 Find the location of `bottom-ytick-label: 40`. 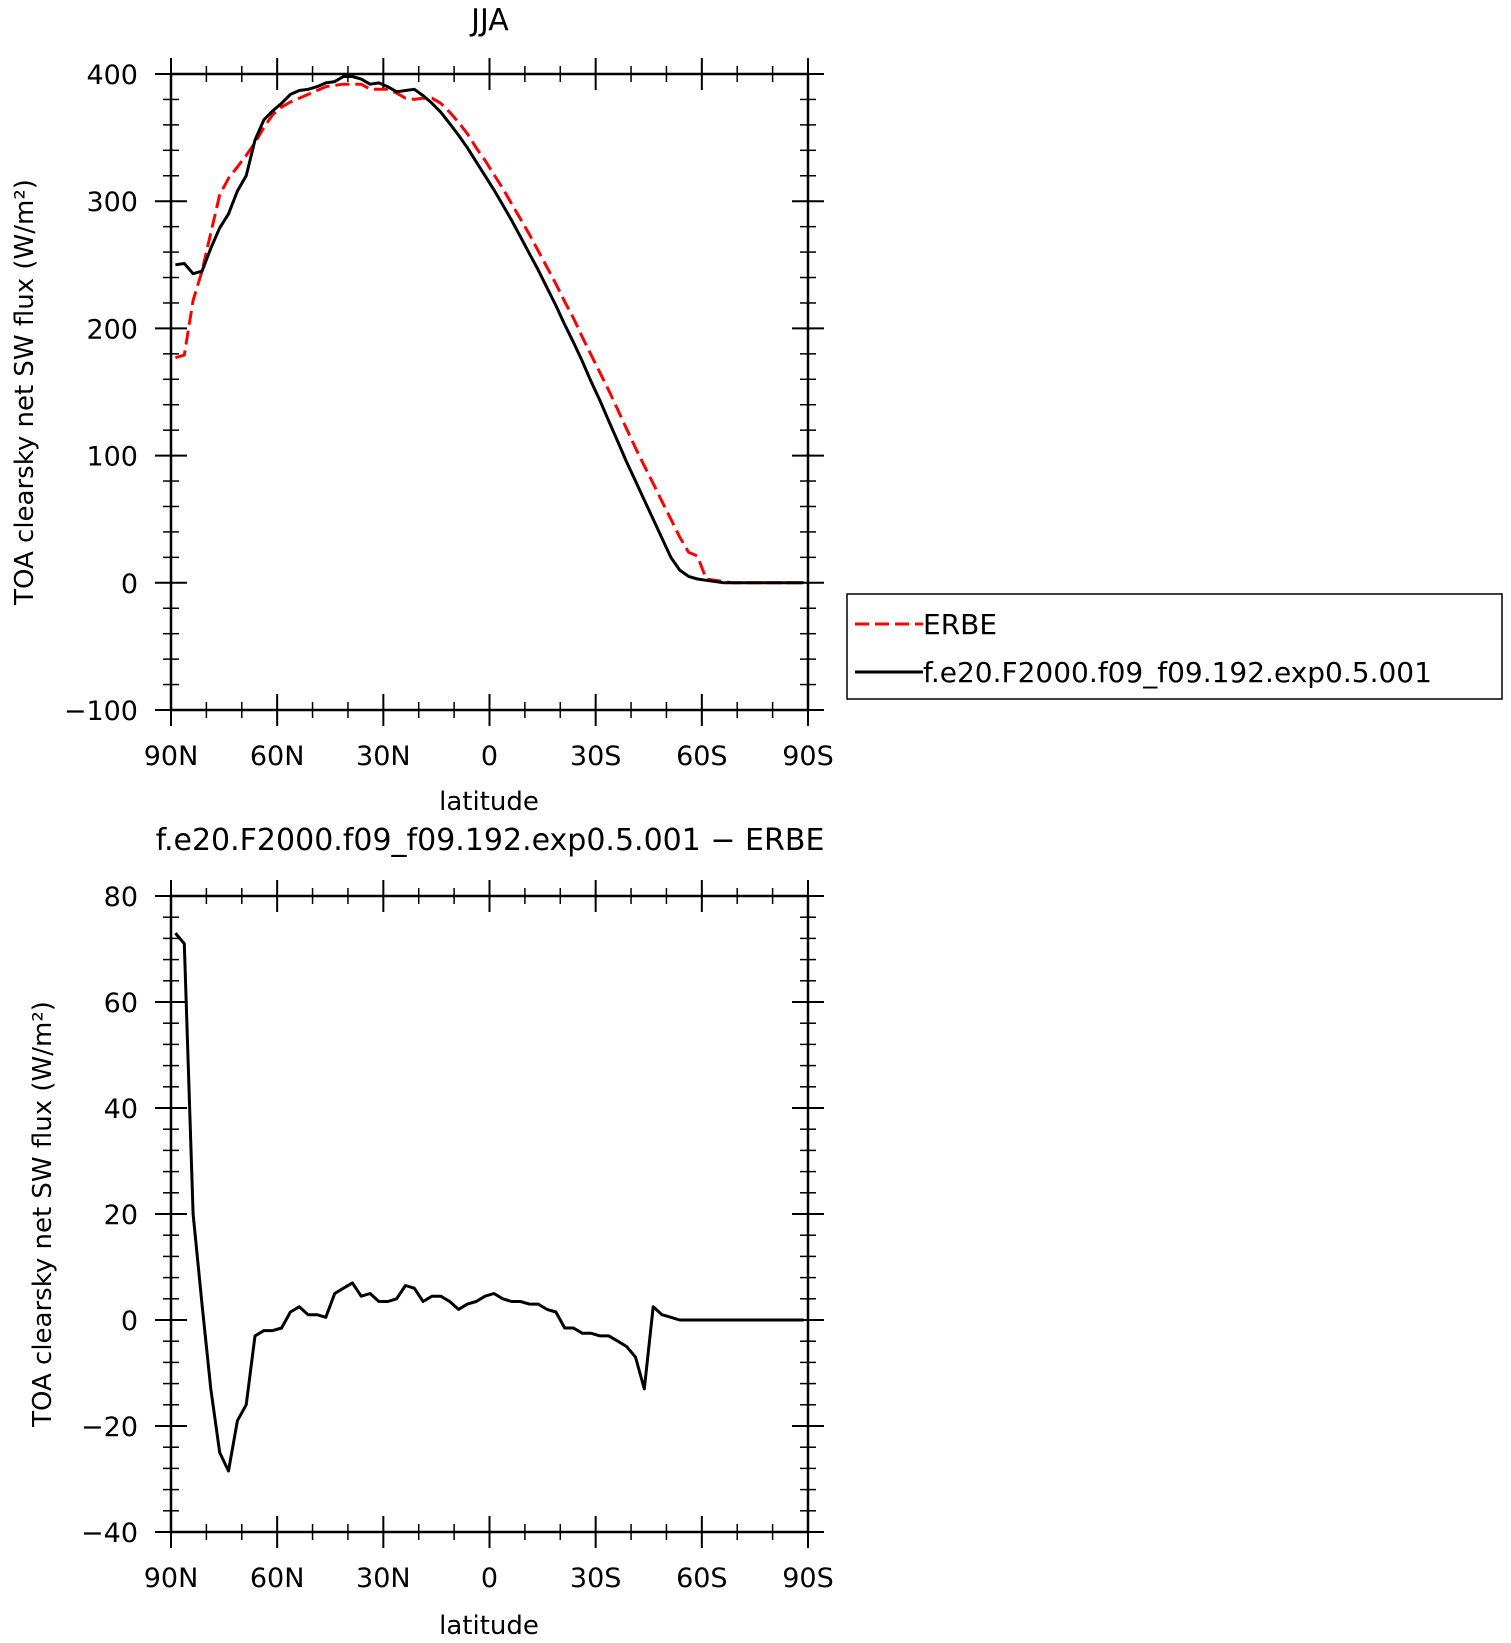

bottom-ytick-label: 40 is located at coordinates (121, 1109).